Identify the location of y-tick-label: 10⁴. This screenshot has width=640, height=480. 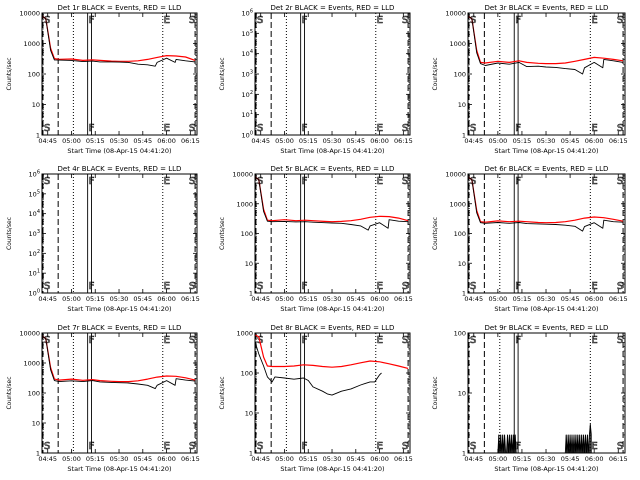
(247, 53).